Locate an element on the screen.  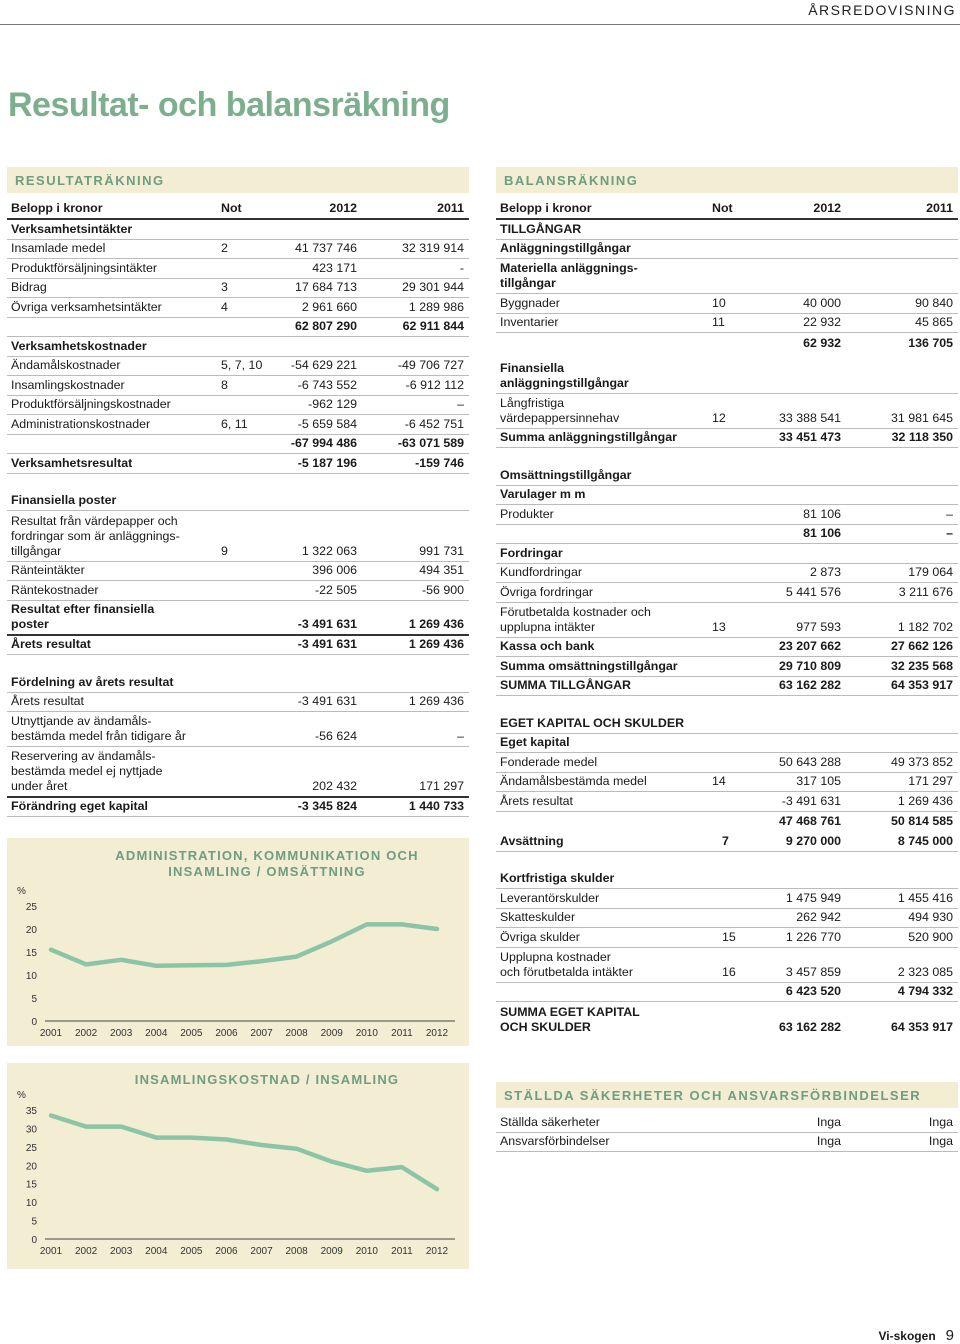
table-row: Övriga fordringar 5 441 576 3 211 676 is located at coordinates (727, 593).